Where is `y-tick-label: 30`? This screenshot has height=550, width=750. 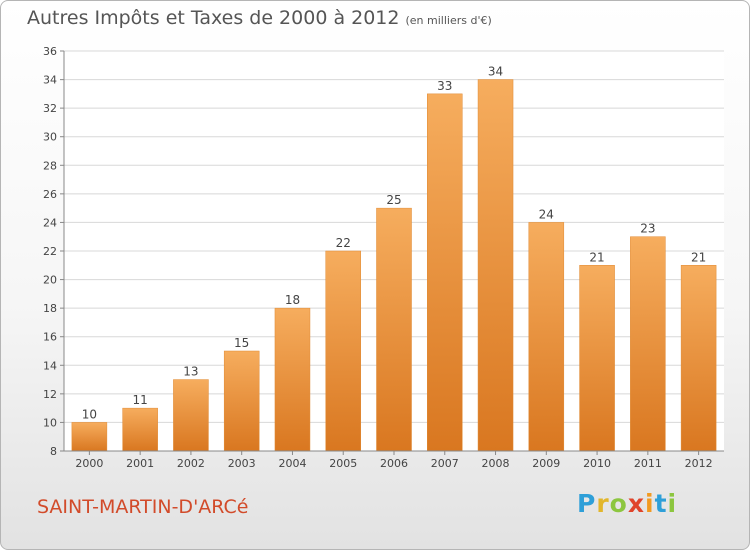
y-tick-label: 30 is located at coordinates (50, 137).